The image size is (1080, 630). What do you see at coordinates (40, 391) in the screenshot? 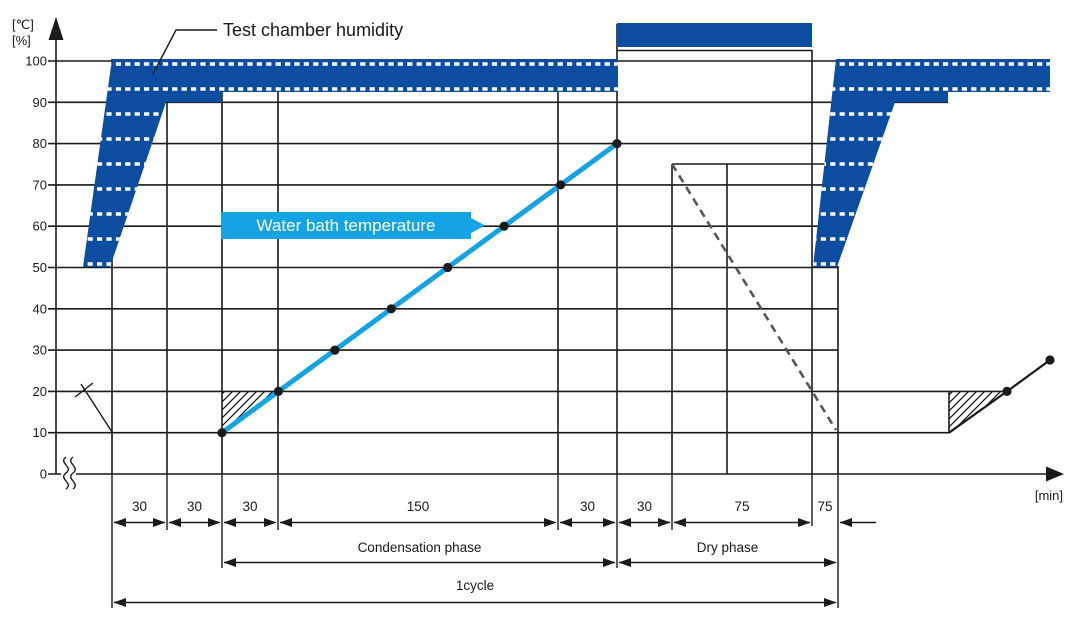
I see `y-tick: 20` at bounding box center [40, 391].